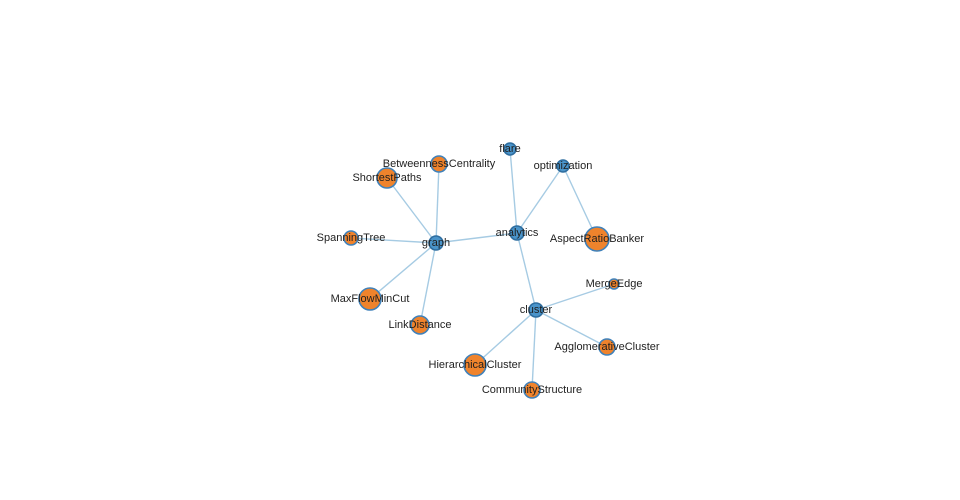 The image size is (960, 500). I want to click on edge-graph-LinkDistance, so click(428, 284).